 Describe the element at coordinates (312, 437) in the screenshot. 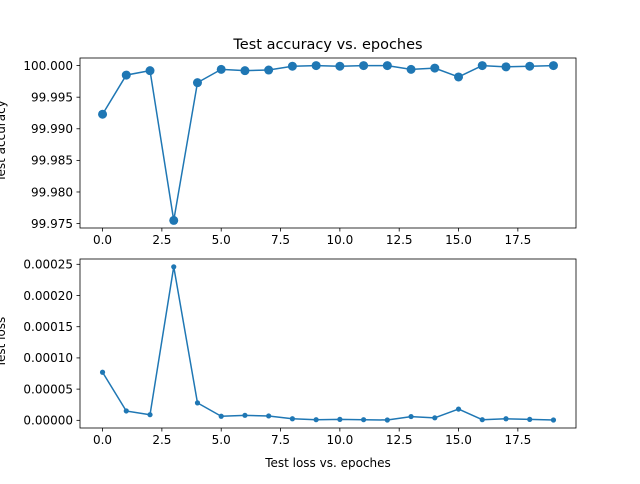

I see `loss-x-ticks: 0.0 2.5 5.0 7.5 10.0 12.5 15.0 17.5` at that location.